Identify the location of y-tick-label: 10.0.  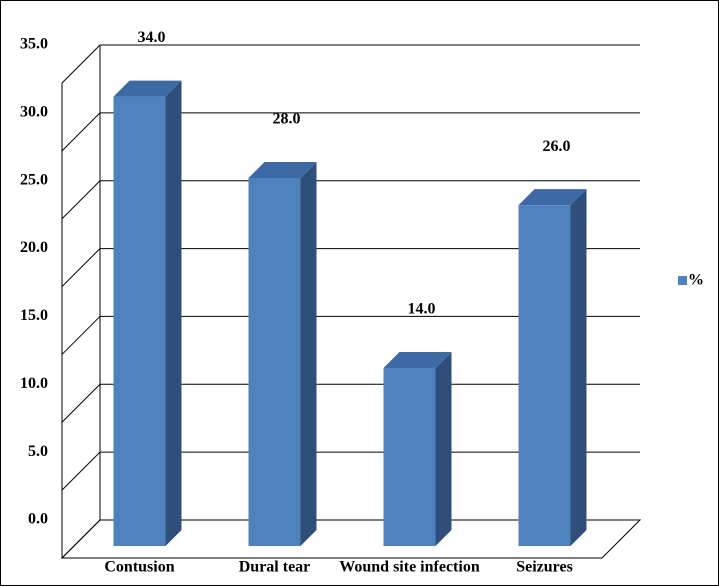
(34, 383).